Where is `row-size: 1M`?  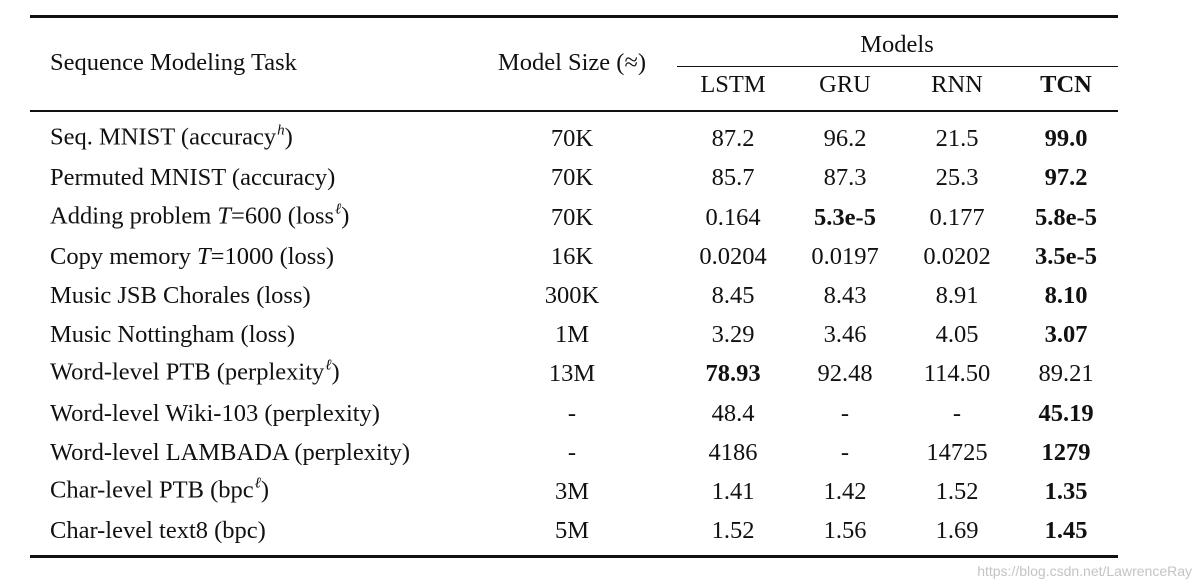 row-size: 1M is located at coordinates (572, 334).